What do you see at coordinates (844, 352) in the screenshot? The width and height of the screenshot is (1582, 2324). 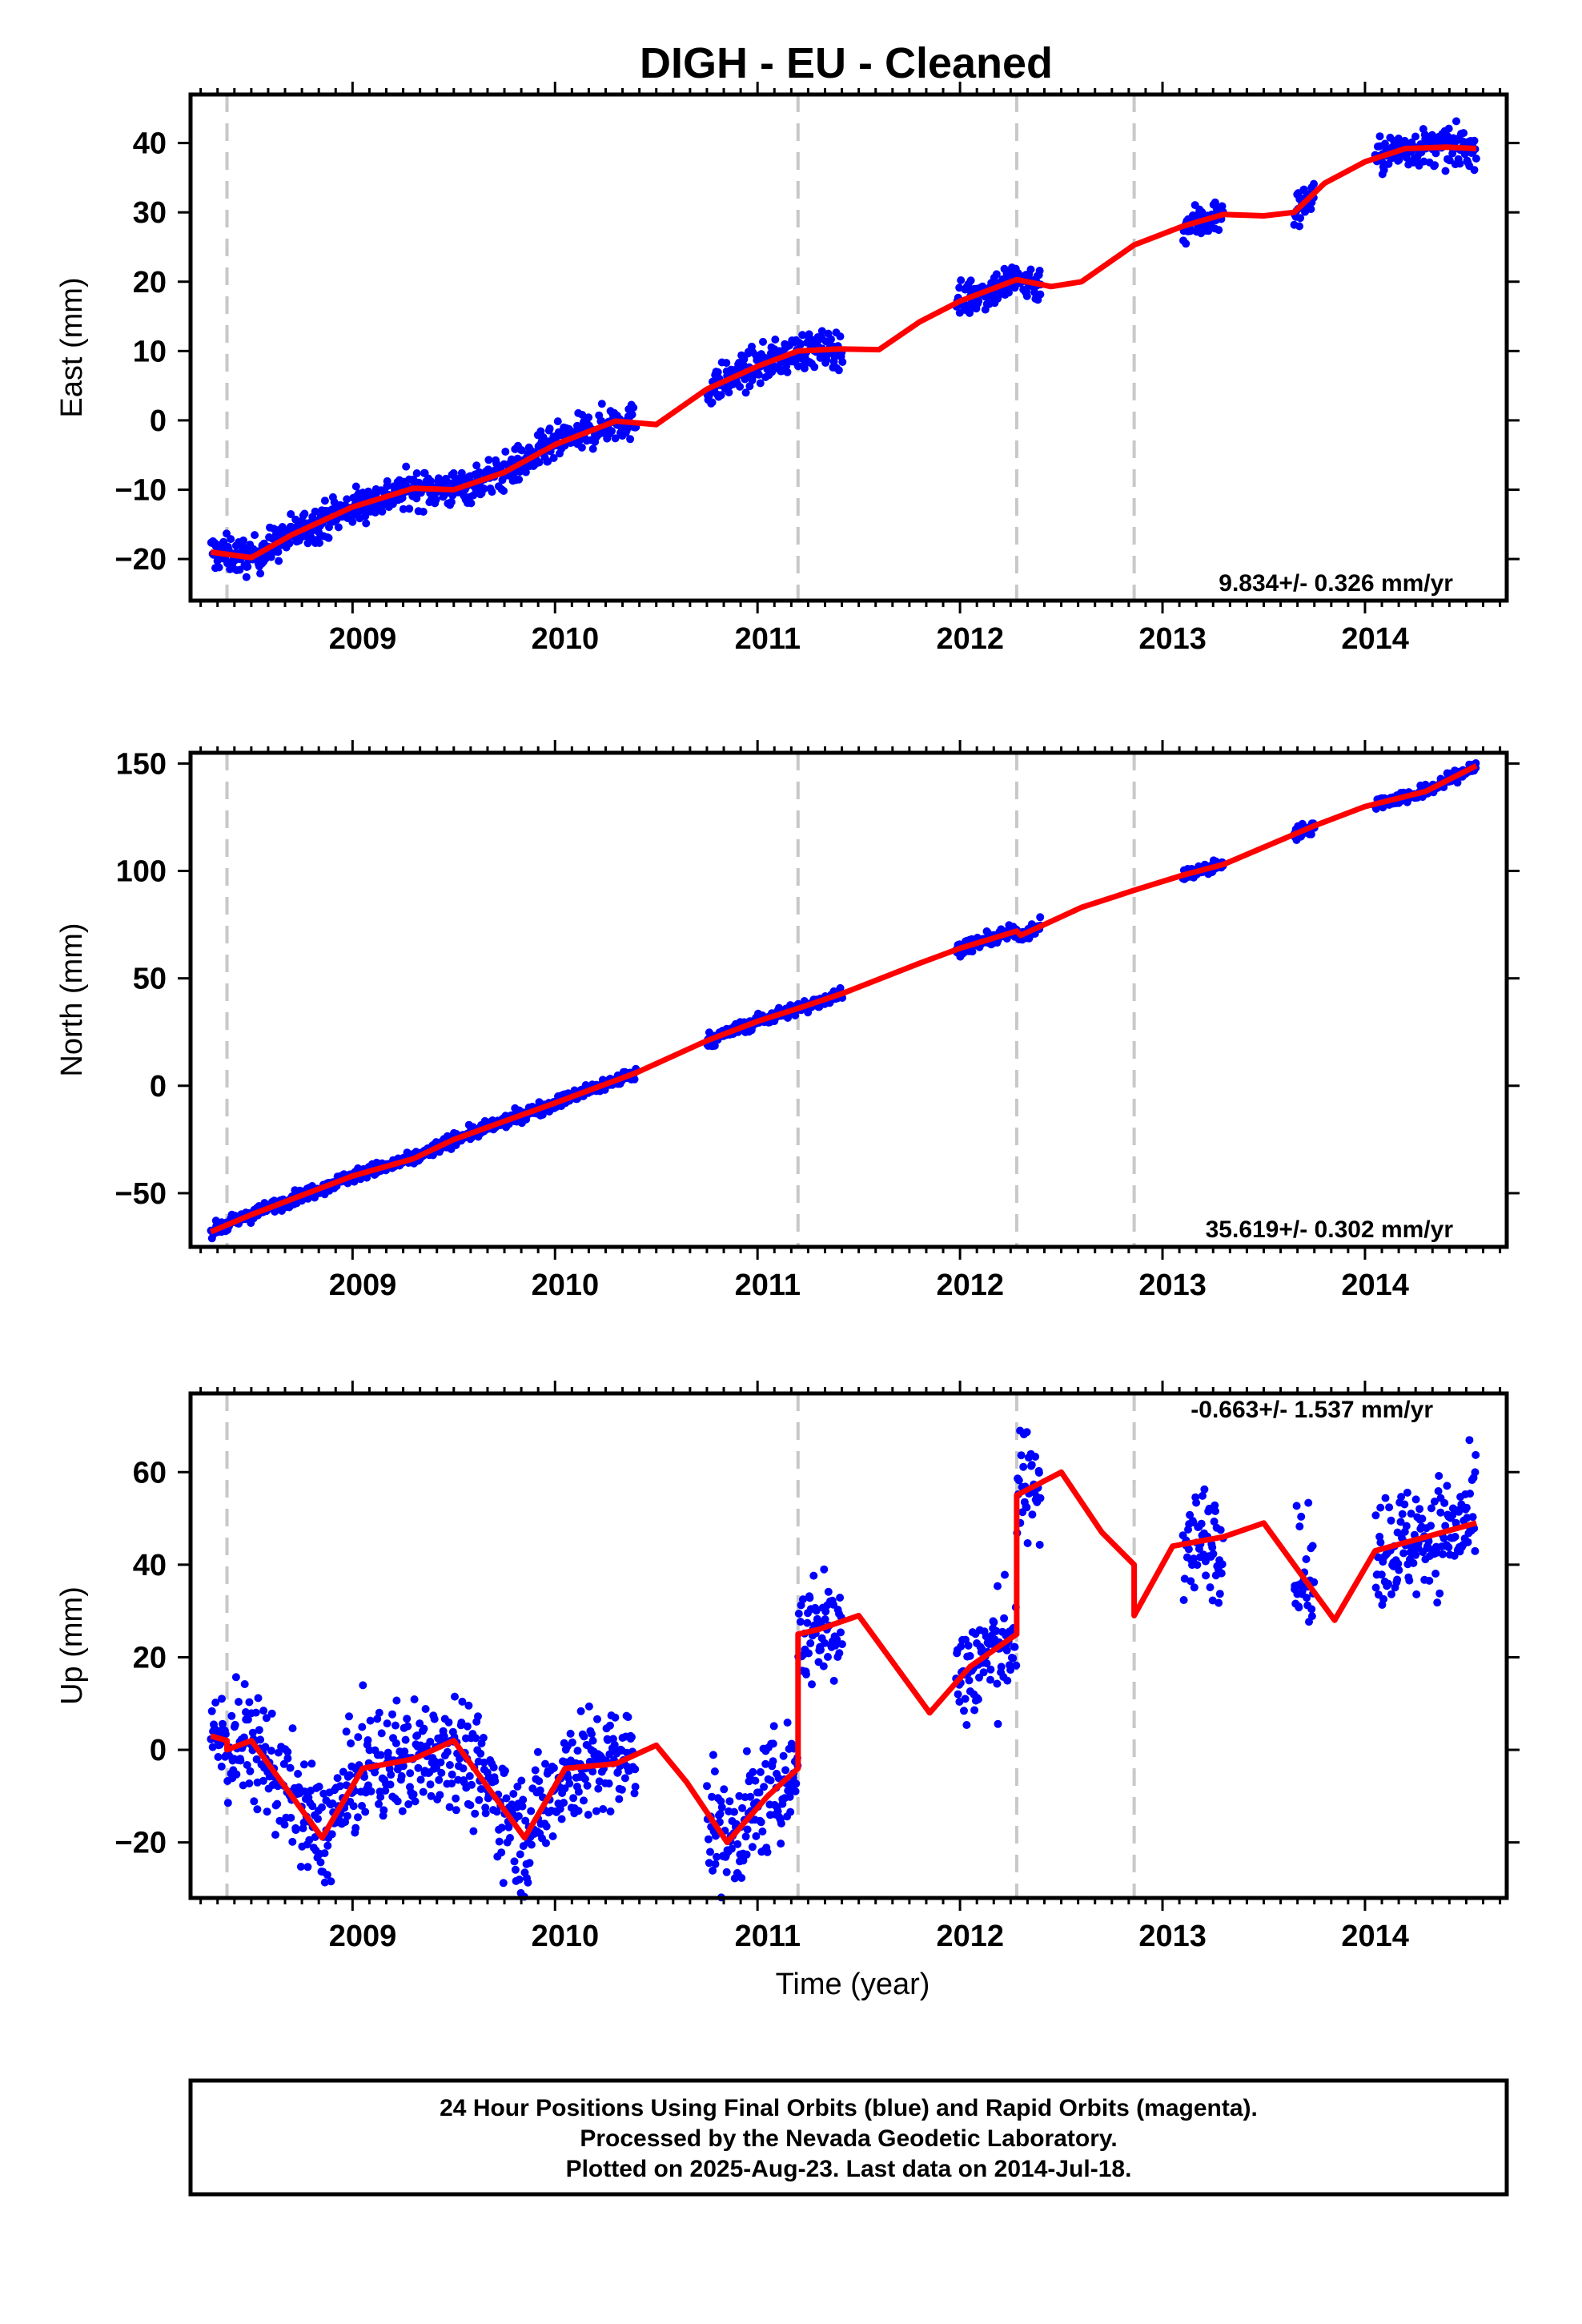 I see `model-fit-line` at bounding box center [844, 352].